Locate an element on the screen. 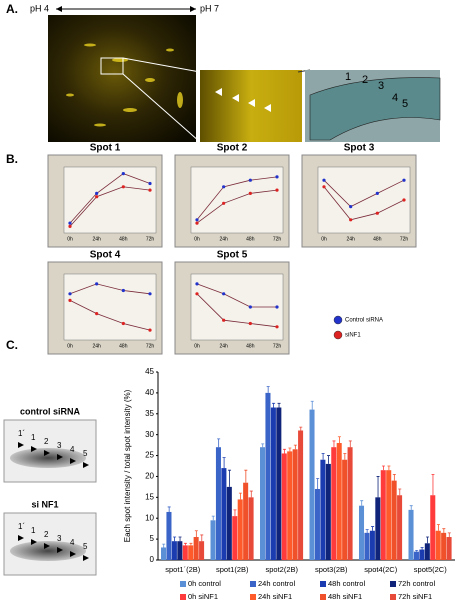 The width and height of the screenshot is (459, 606). ph-label: pH 4 is located at coordinates (39, 8).